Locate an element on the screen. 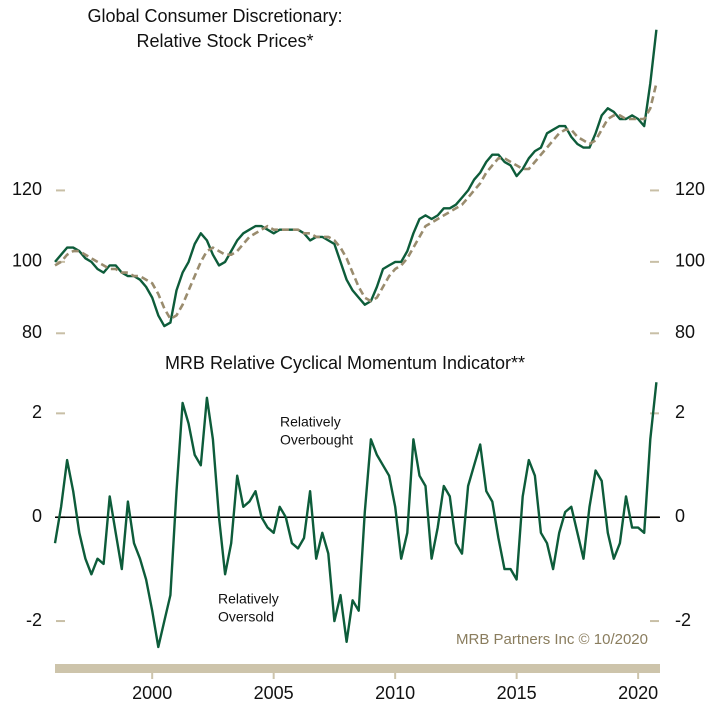 The width and height of the screenshot is (712, 712). x-axis-band is located at coordinates (357, 668).